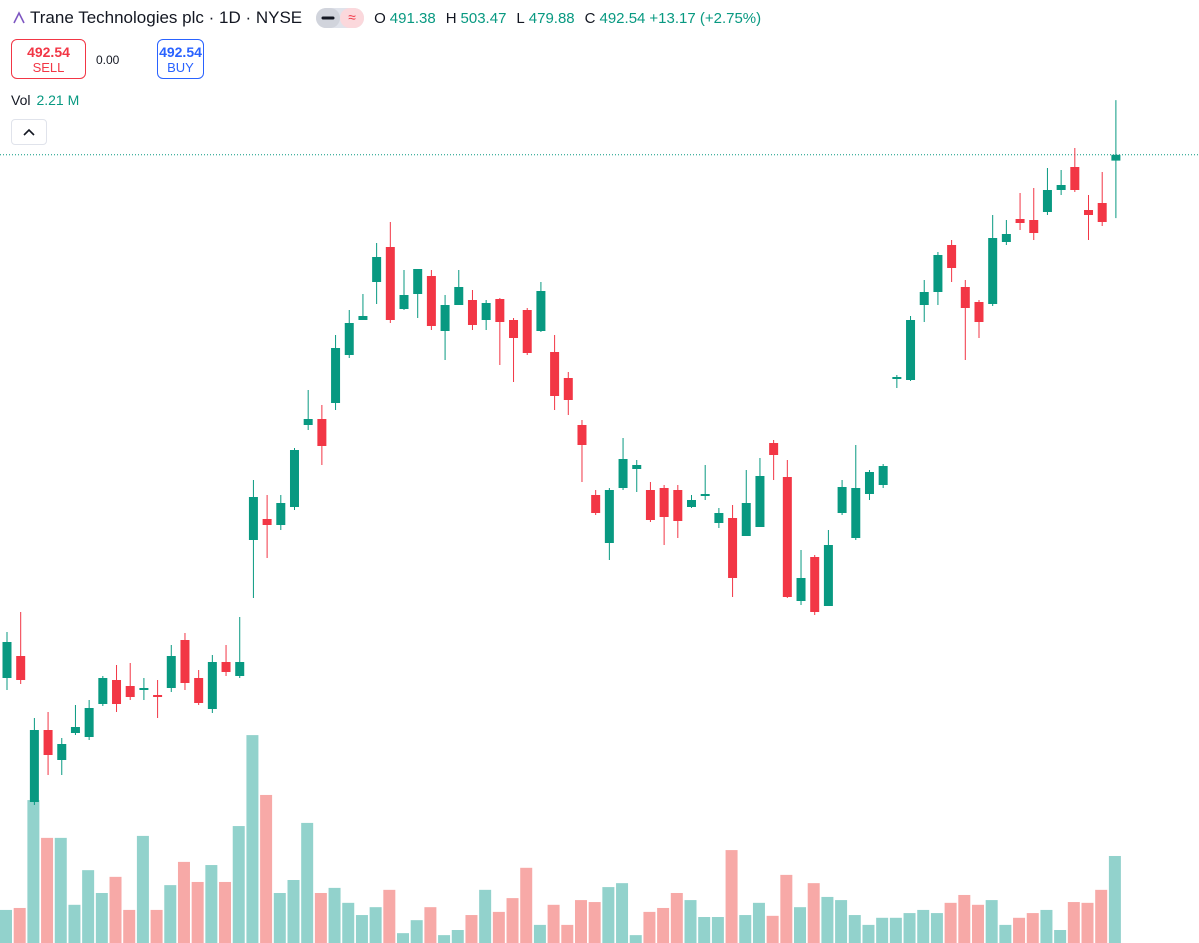 Image resolution: width=1199 pixels, height=943 pixels. What do you see at coordinates (108, 60) in the screenshot?
I see `spread: 0.00` at bounding box center [108, 60].